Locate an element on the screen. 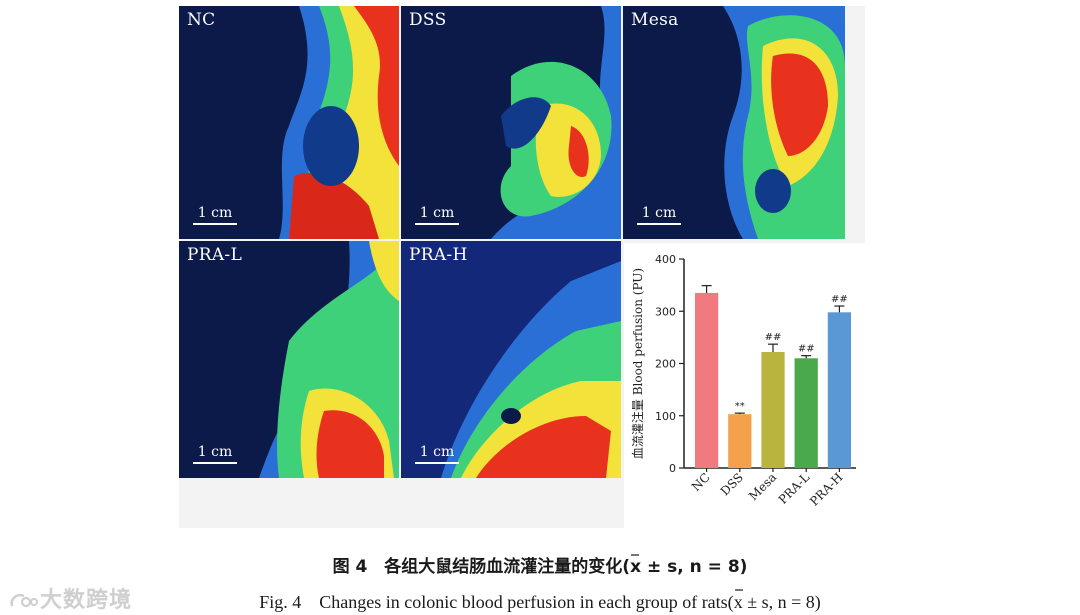 The width and height of the screenshot is (1080, 615). x-tick-label: PRA-L is located at coordinates (794, 488).